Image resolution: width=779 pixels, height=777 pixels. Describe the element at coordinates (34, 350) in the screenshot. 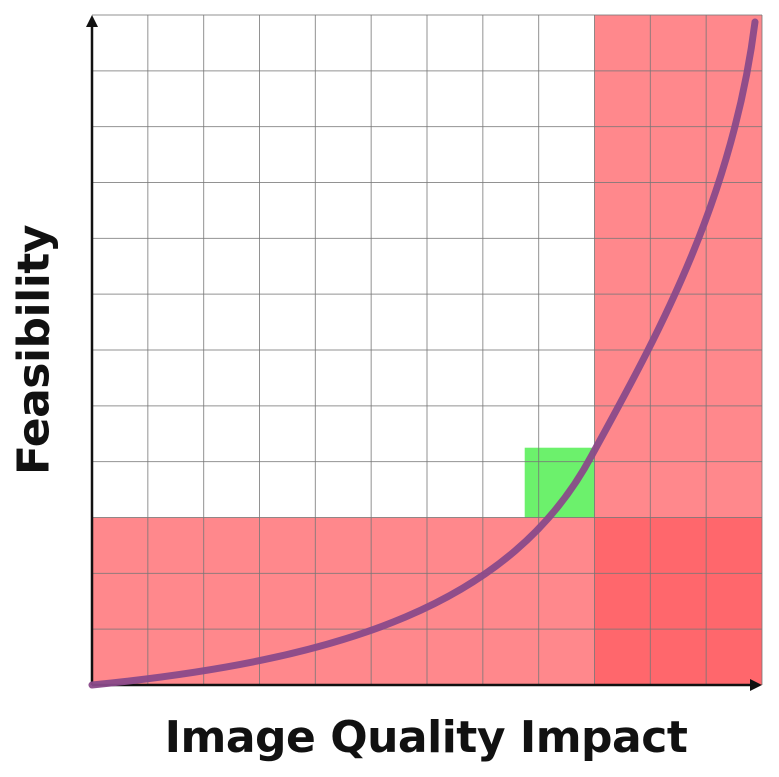

I see `y-axis-title: Feasibility` at that location.